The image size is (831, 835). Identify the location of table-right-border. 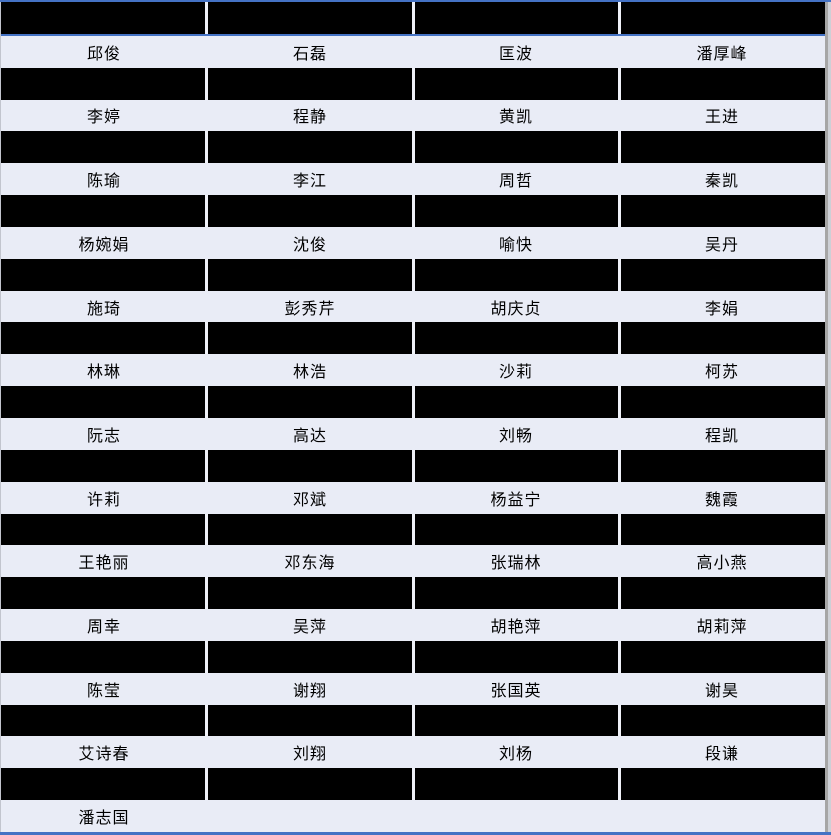
(826, 417).